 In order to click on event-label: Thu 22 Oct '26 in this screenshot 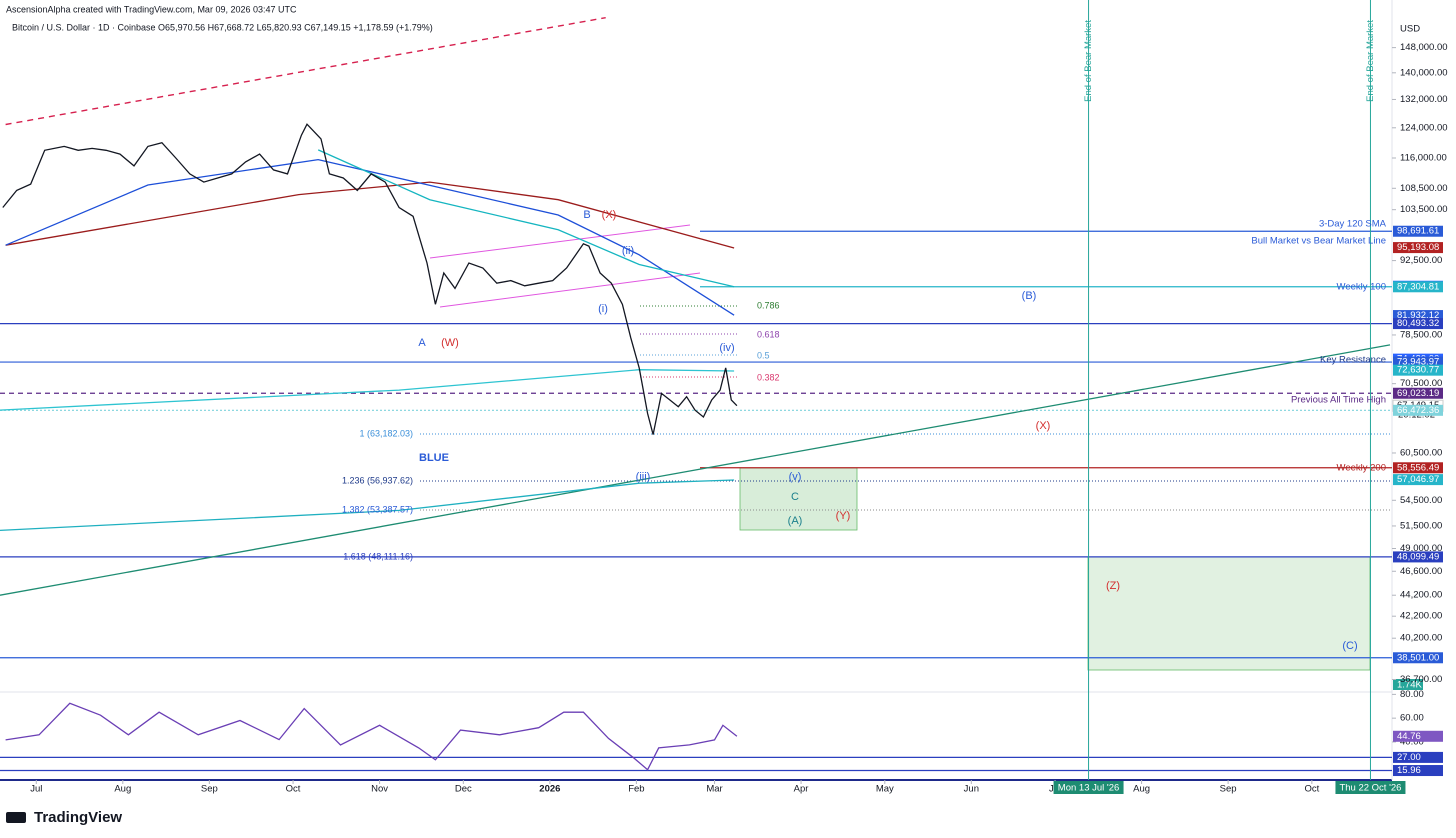, I will do `click(1370, 788)`.